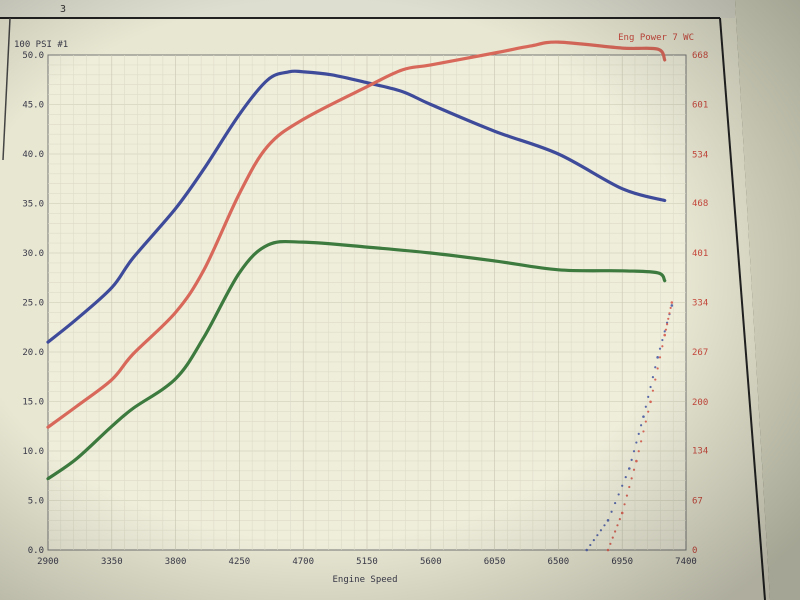 This screenshot has height=600, width=800. What do you see at coordinates (700, 254) in the screenshot?
I see `right-y-tick-label: 401` at bounding box center [700, 254].